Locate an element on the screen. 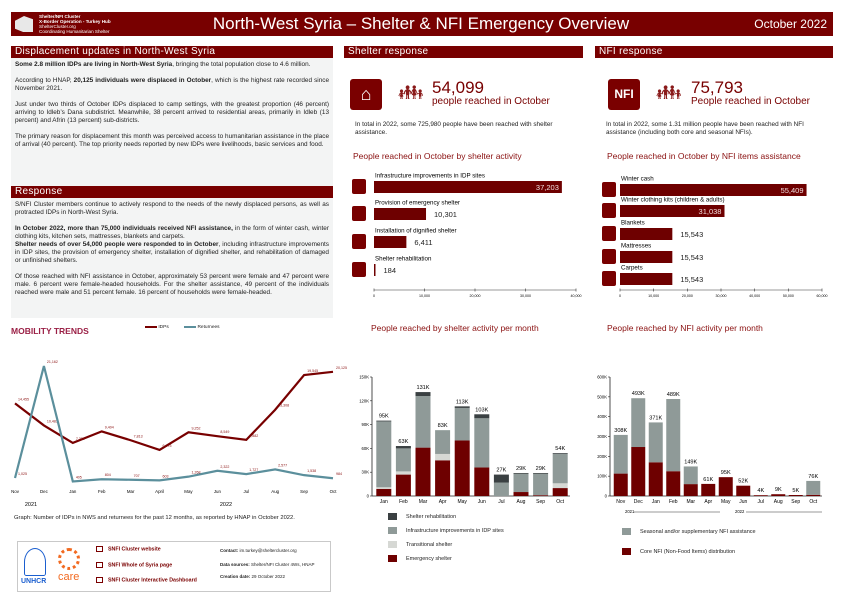  link-whole-of-syria: SNFI Whole of Syria page is located at coordinates (134, 565).